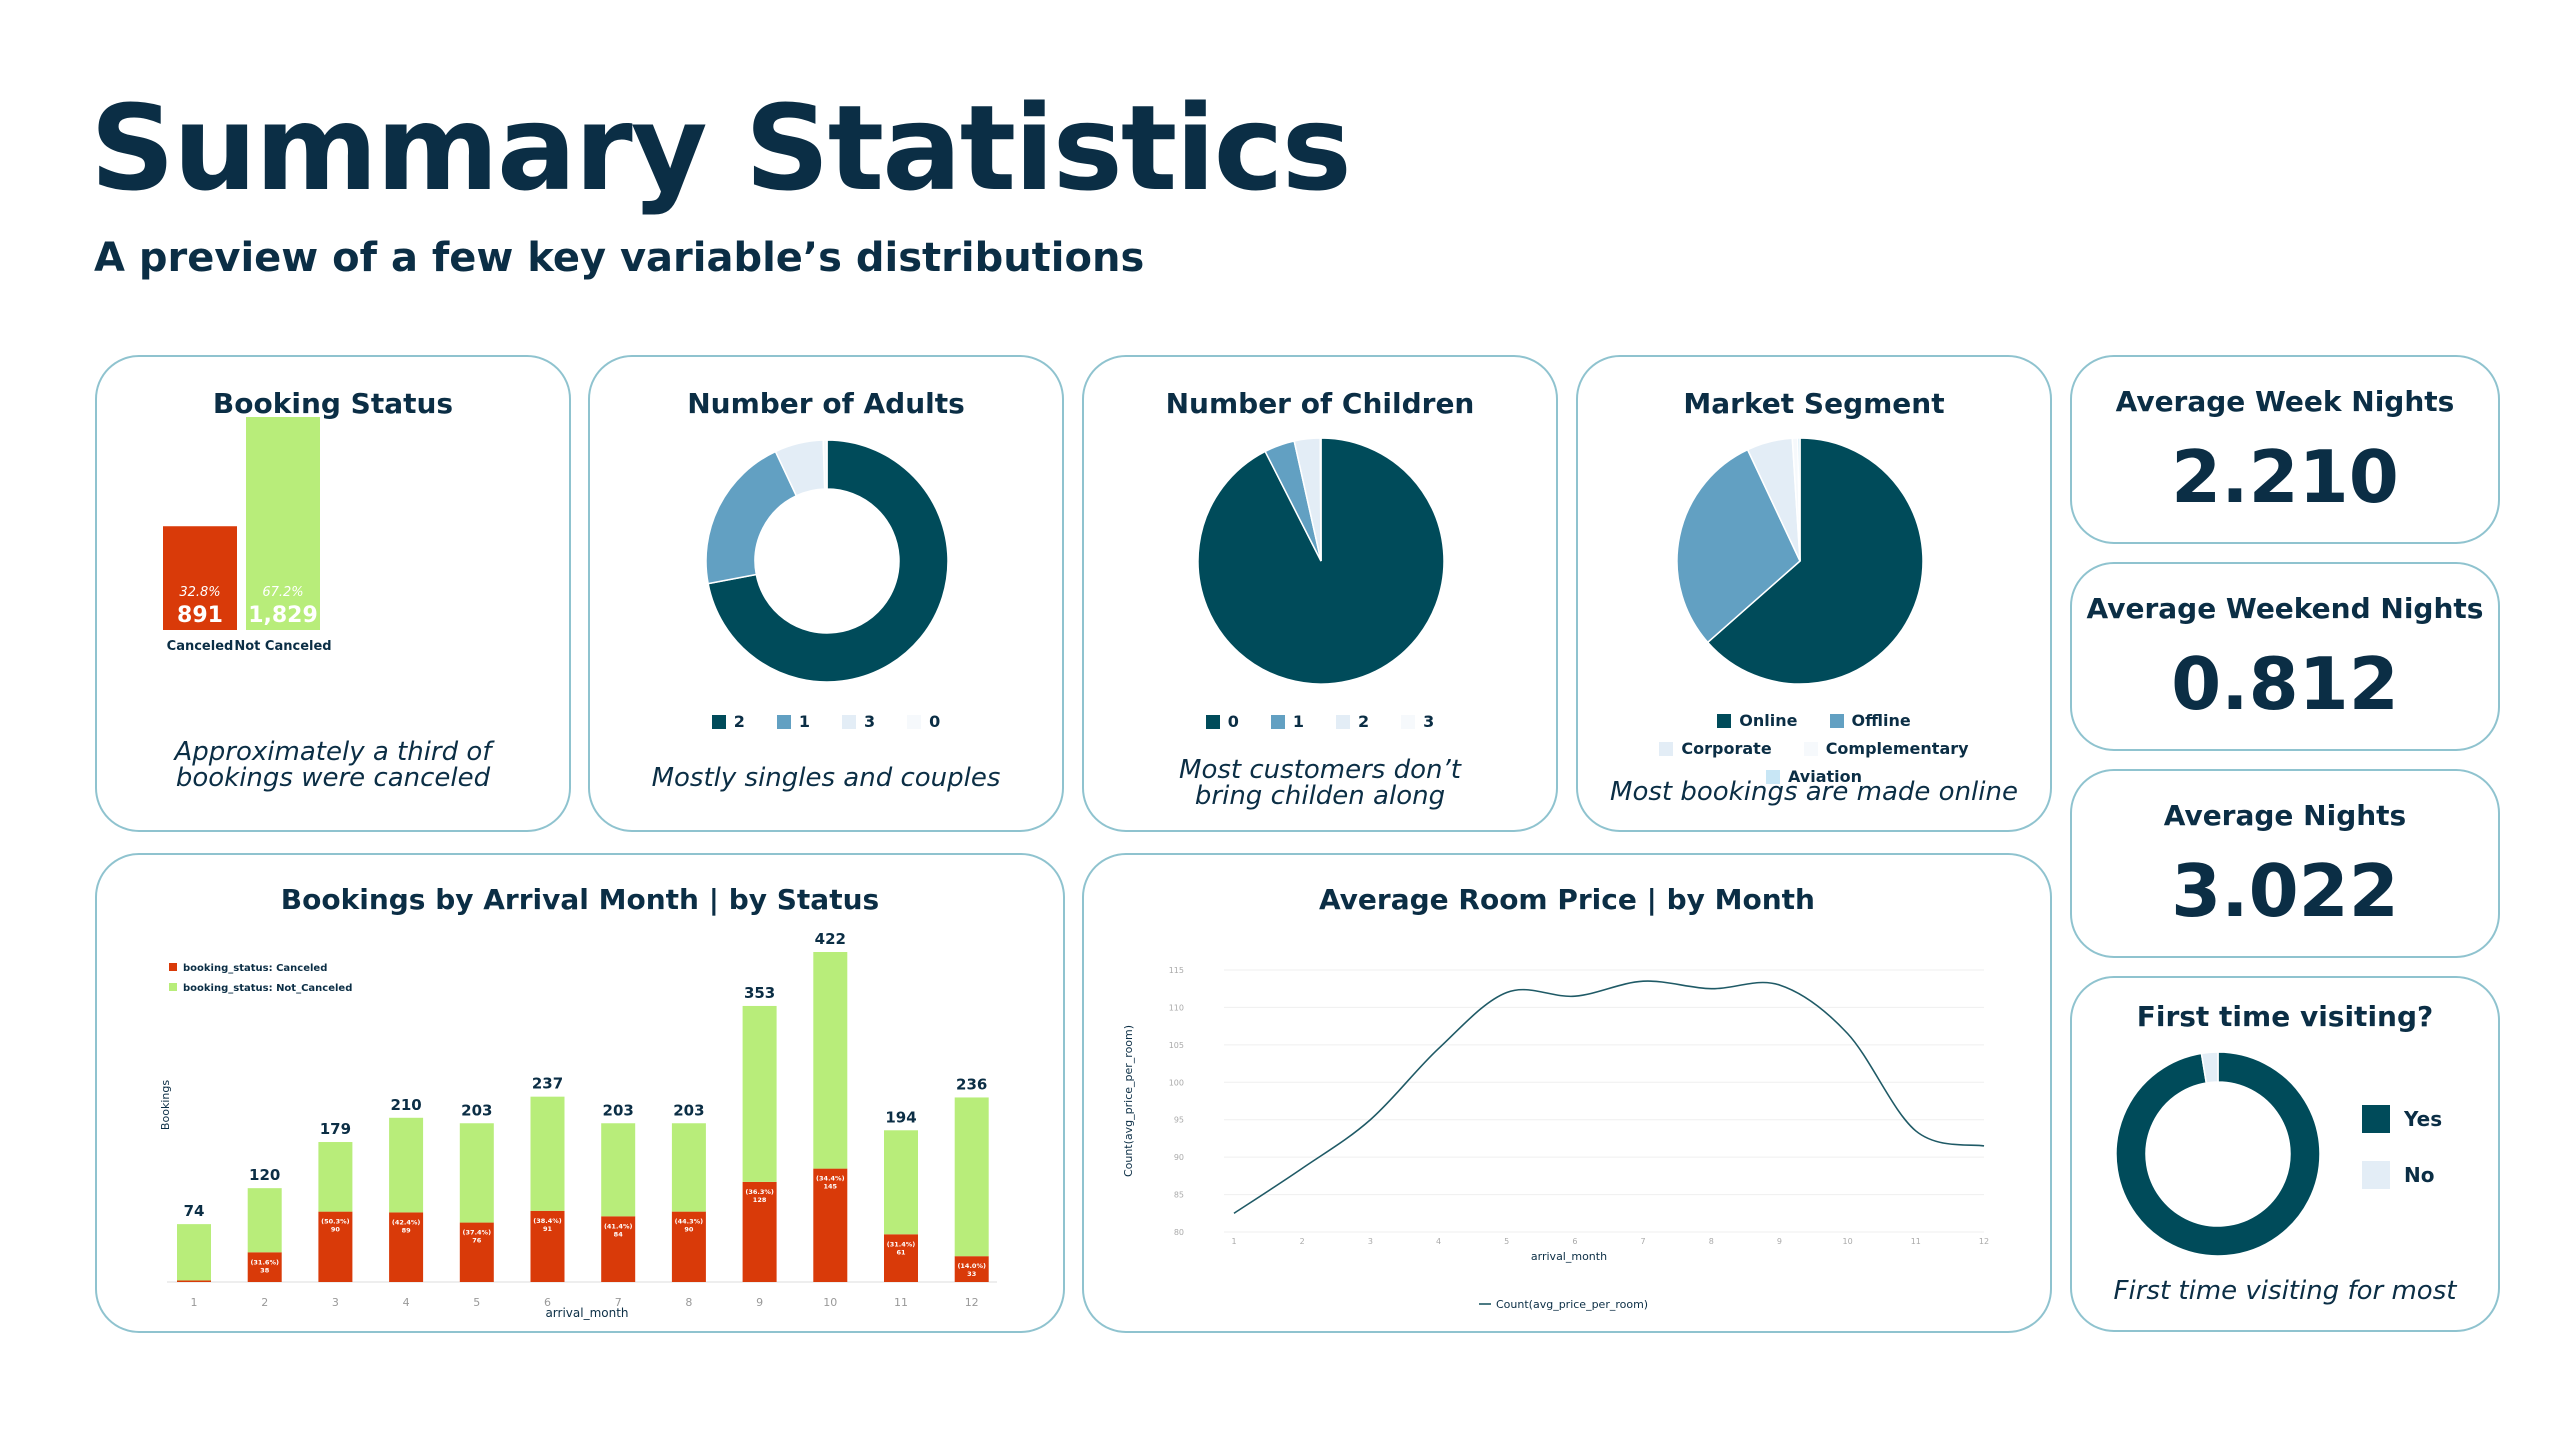 Image resolution: width=2560 pixels, height=1434 pixels. I want to click on x-axis-label: arrival_month, so click(586, 1313).